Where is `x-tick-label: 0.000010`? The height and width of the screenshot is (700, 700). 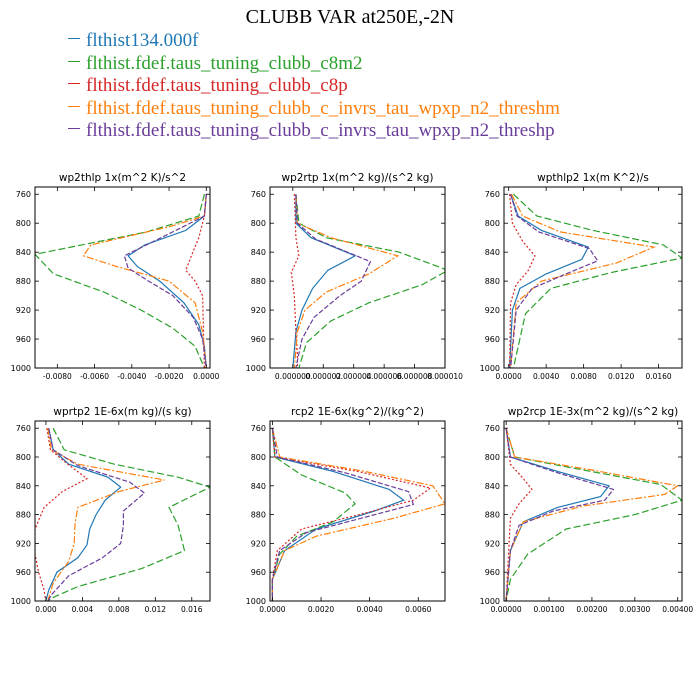
x-tick-label: 0.000010 is located at coordinates (445, 376).